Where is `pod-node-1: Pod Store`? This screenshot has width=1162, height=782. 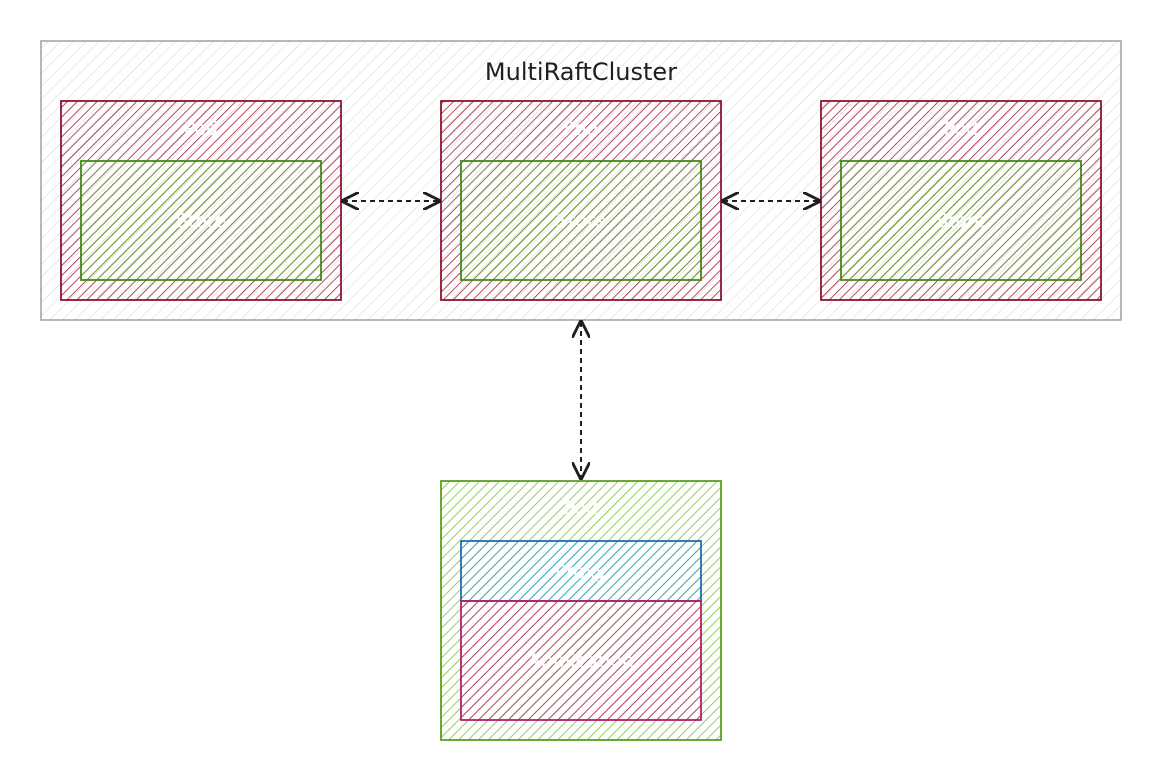 pod-node-1: Pod Store is located at coordinates (201, 200).